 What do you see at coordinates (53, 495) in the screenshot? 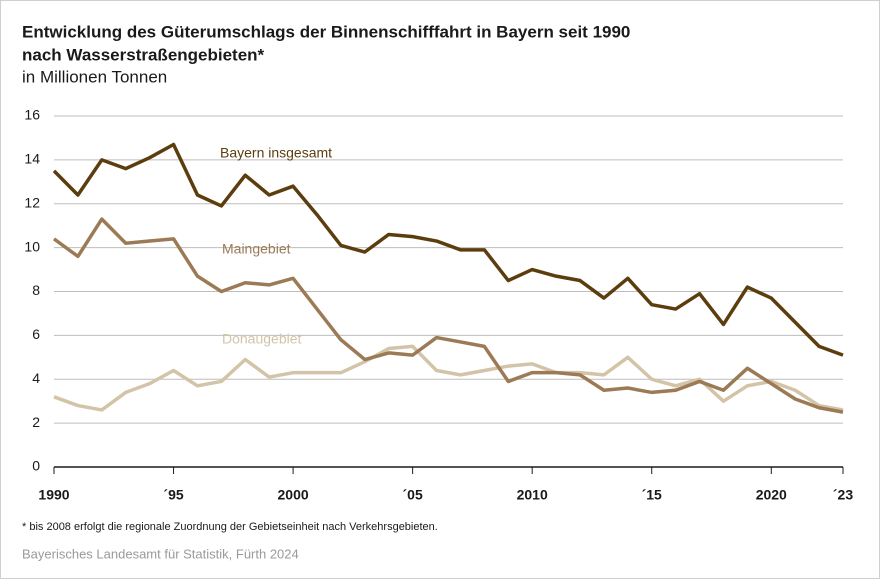
I see `x-tick-label: 1990` at bounding box center [53, 495].